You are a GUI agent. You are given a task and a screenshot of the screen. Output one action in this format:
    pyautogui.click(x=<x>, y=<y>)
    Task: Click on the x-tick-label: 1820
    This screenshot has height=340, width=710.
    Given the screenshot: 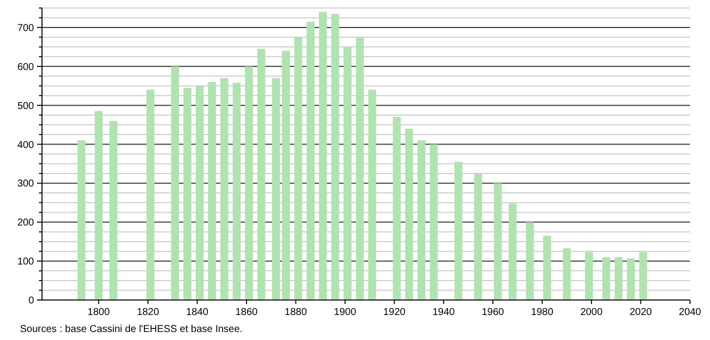 What is the action you would take?
    pyautogui.click(x=148, y=312)
    